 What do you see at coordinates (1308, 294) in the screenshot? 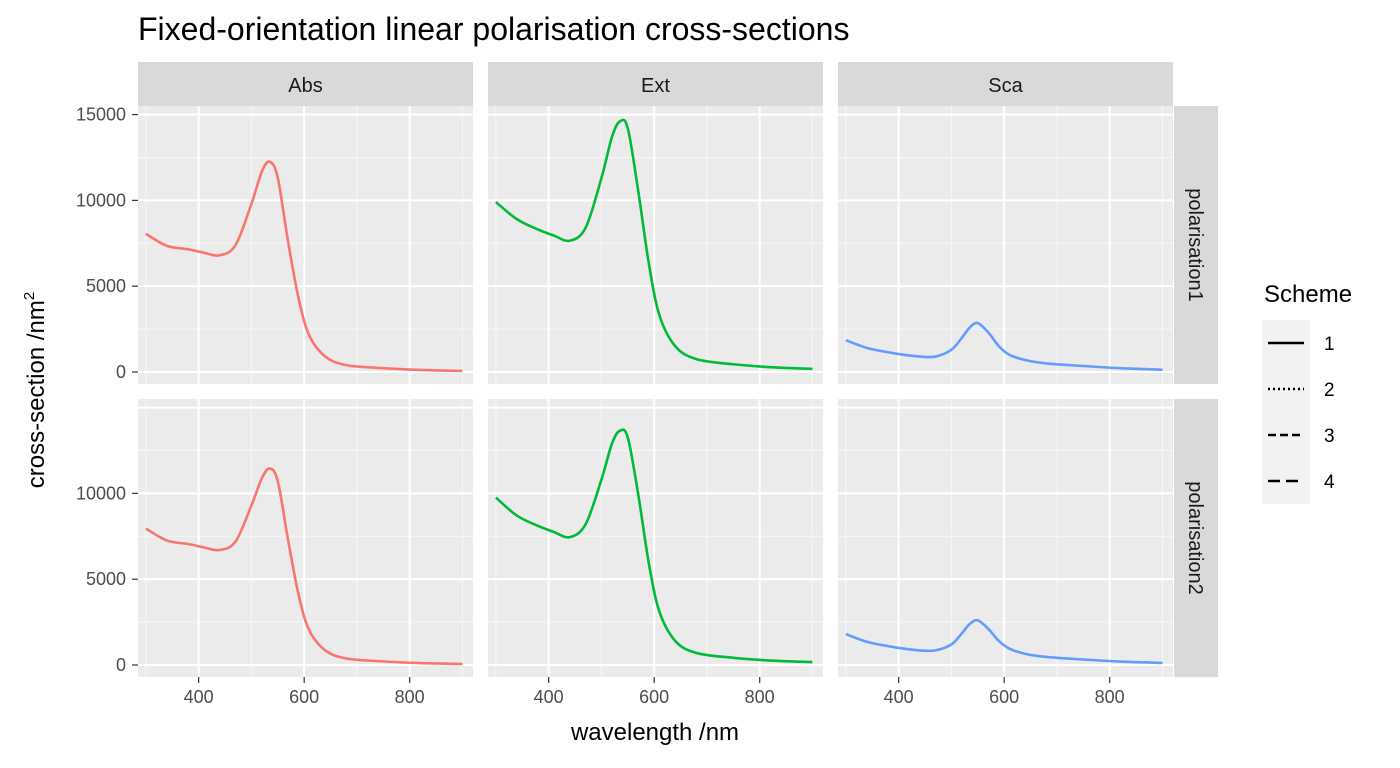
I see `legend-title: Scheme` at bounding box center [1308, 294].